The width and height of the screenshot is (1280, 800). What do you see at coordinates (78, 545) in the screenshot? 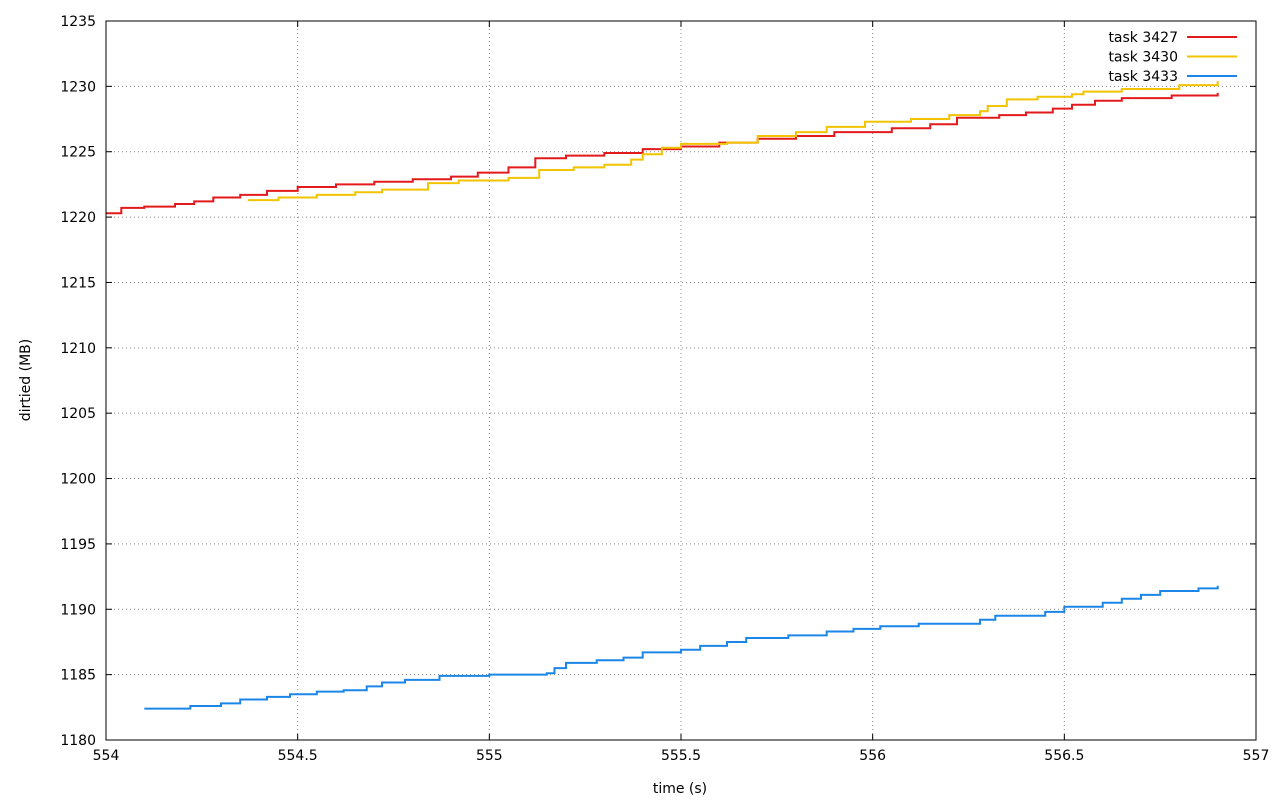
I see `y-tick-label: 1195` at bounding box center [78, 545].